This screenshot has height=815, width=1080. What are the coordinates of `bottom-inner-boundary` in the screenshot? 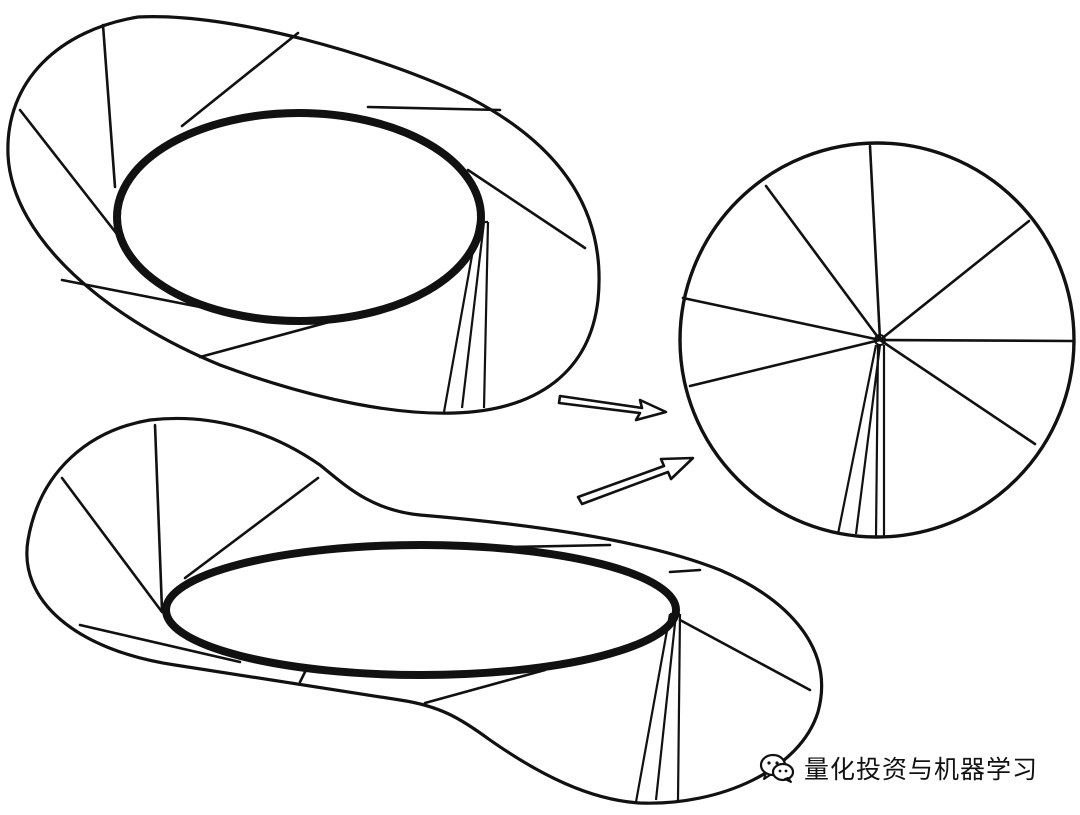 It's located at (421, 610).